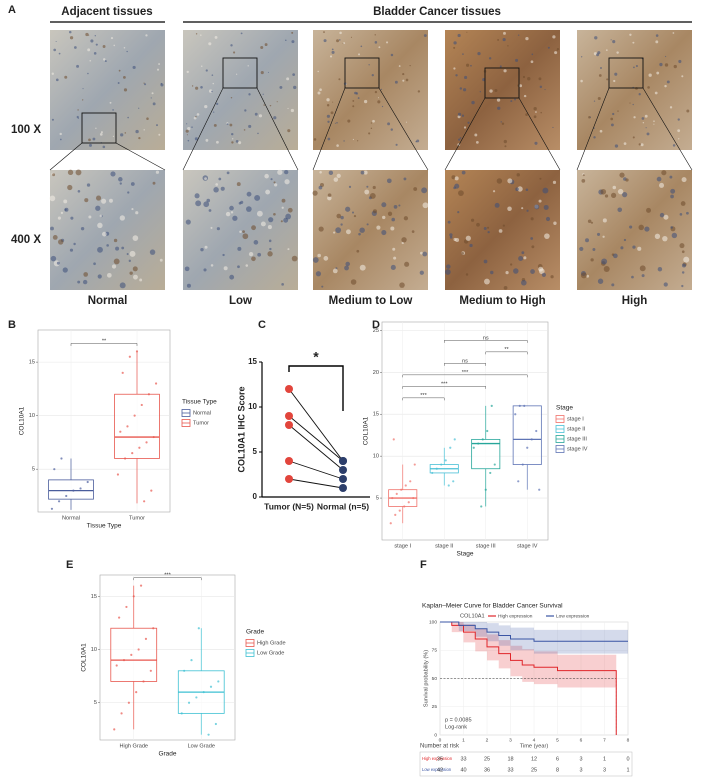  What do you see at coordinates (107, 90) in the screenshot?
I see `micrograph` at bounding box center [107, 90].